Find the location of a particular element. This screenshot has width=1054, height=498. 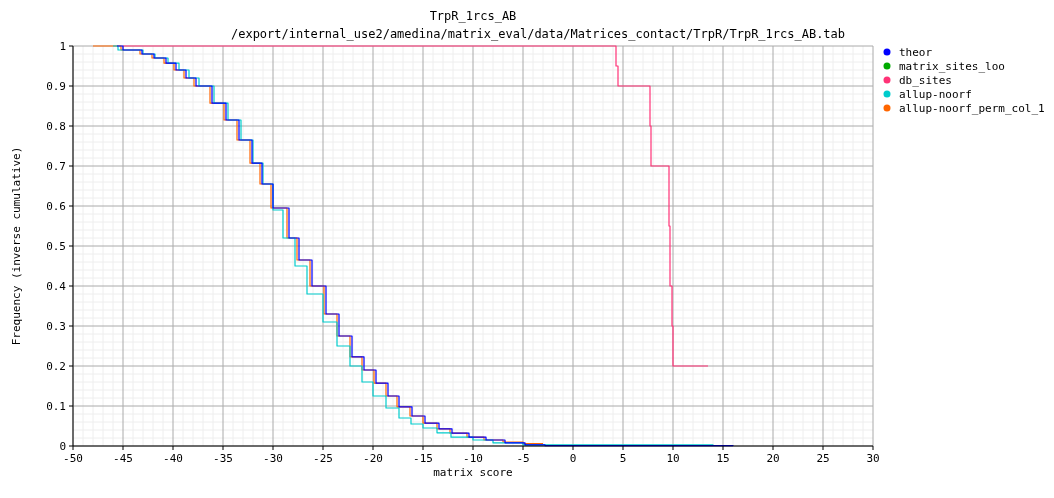

legend-label: allup-noorf_perm_col_1 is located at coordinates (972, 108).